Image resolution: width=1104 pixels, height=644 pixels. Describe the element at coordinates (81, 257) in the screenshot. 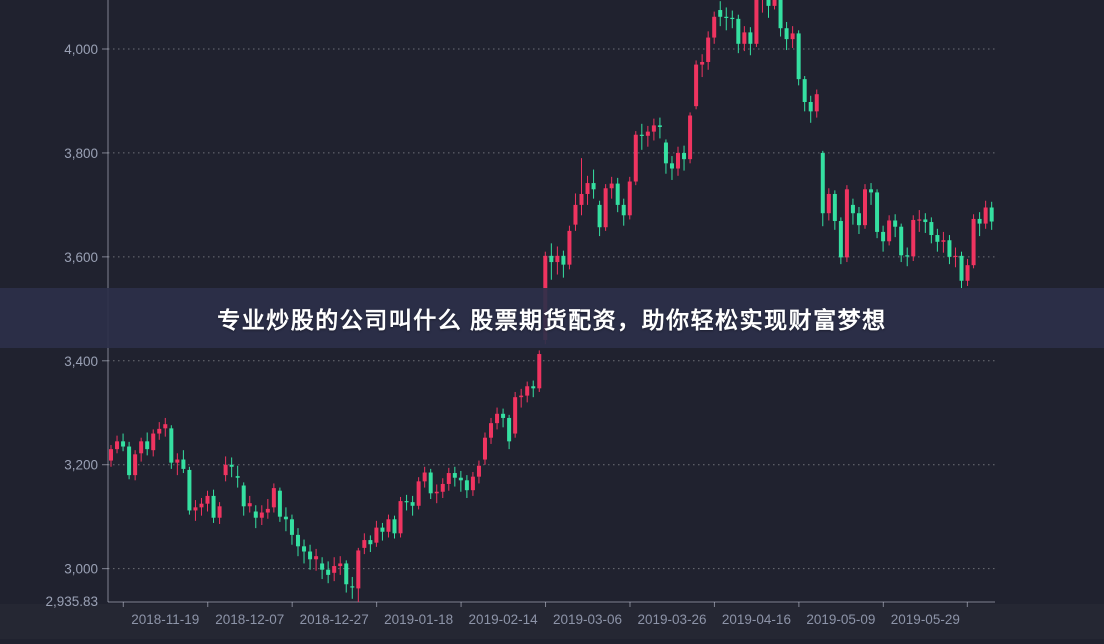

I see `y-tick-label: 3,600` at that location.